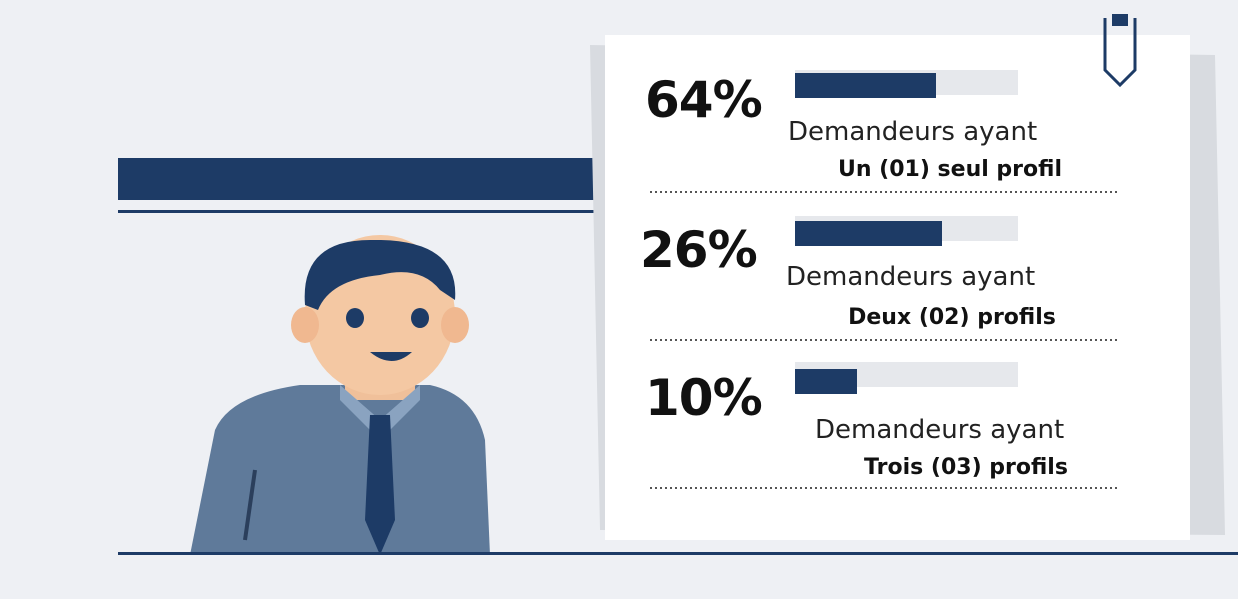  What do you see at coordinates (966, 467) in the screenshot?
I see `profile: Trois (03) profils` at bounding box center [966, 467].